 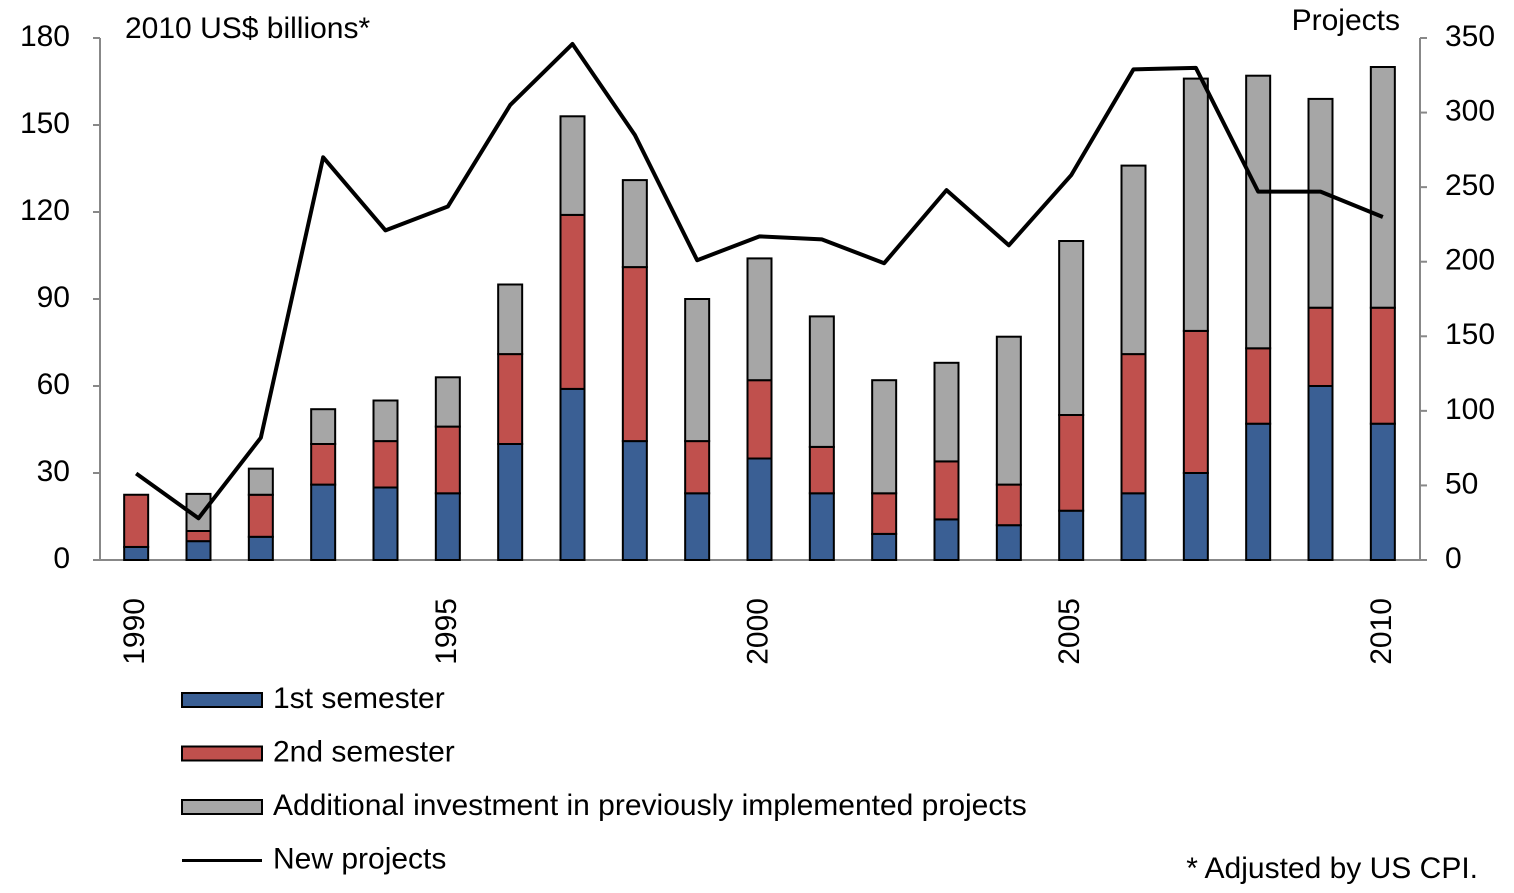 I want to click on y2-tick-label: 300, so click(x=1470, y=110).